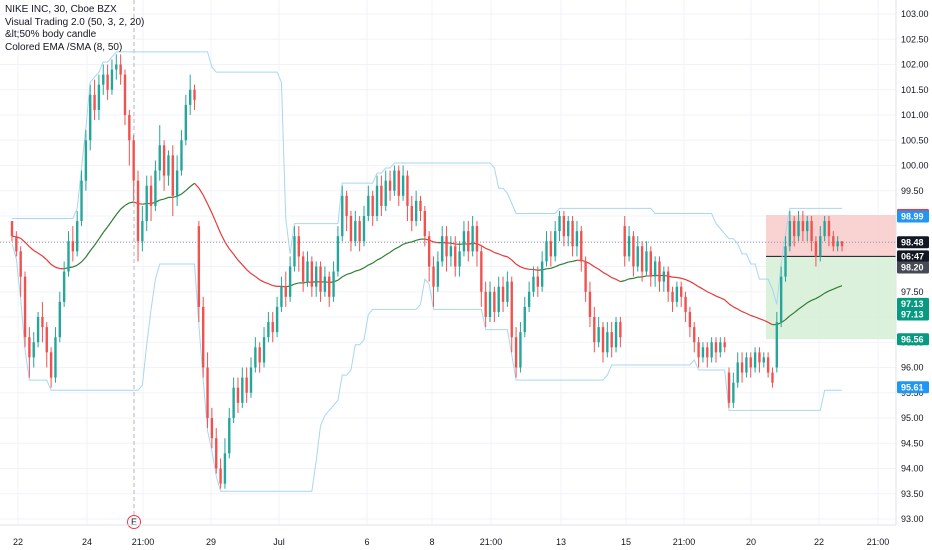 The image size is (932, 550). I want to click on time-axis: 22 24 21:00 29 Jul 6 8 21:00 13 15 21:00 20 22 21:00, so click(448, 535).